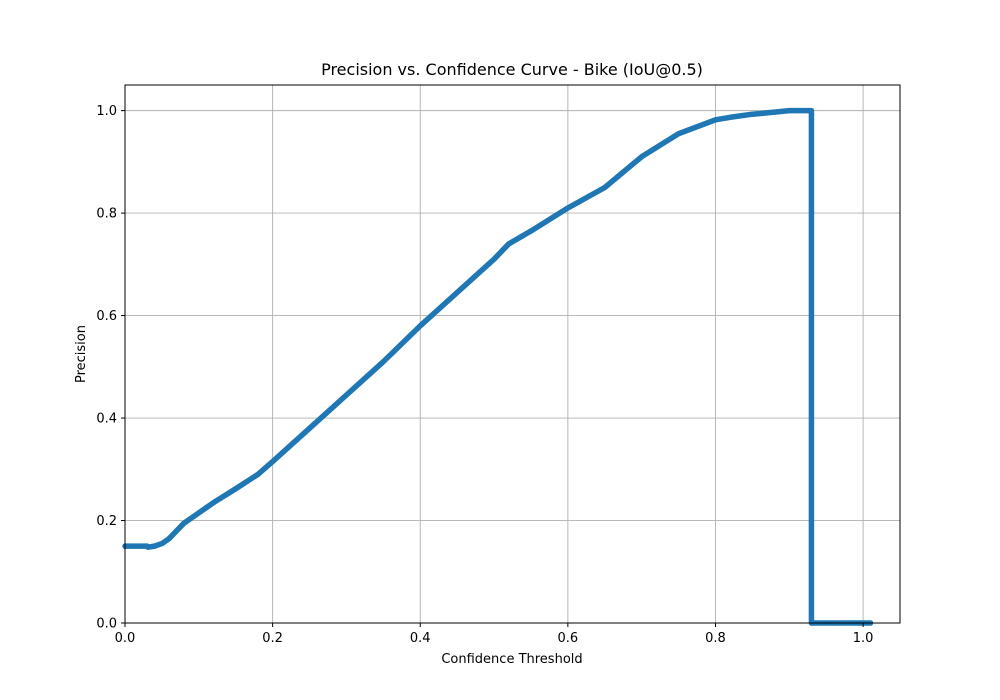 This screenshot has height=700, width=1000. I want to click on x-tick-label: 1.0, so click(863, 638).